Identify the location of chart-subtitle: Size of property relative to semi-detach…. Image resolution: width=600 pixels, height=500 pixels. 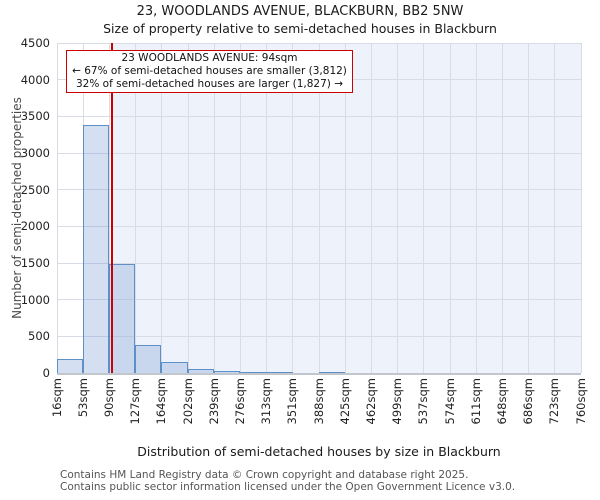
(300, 28).